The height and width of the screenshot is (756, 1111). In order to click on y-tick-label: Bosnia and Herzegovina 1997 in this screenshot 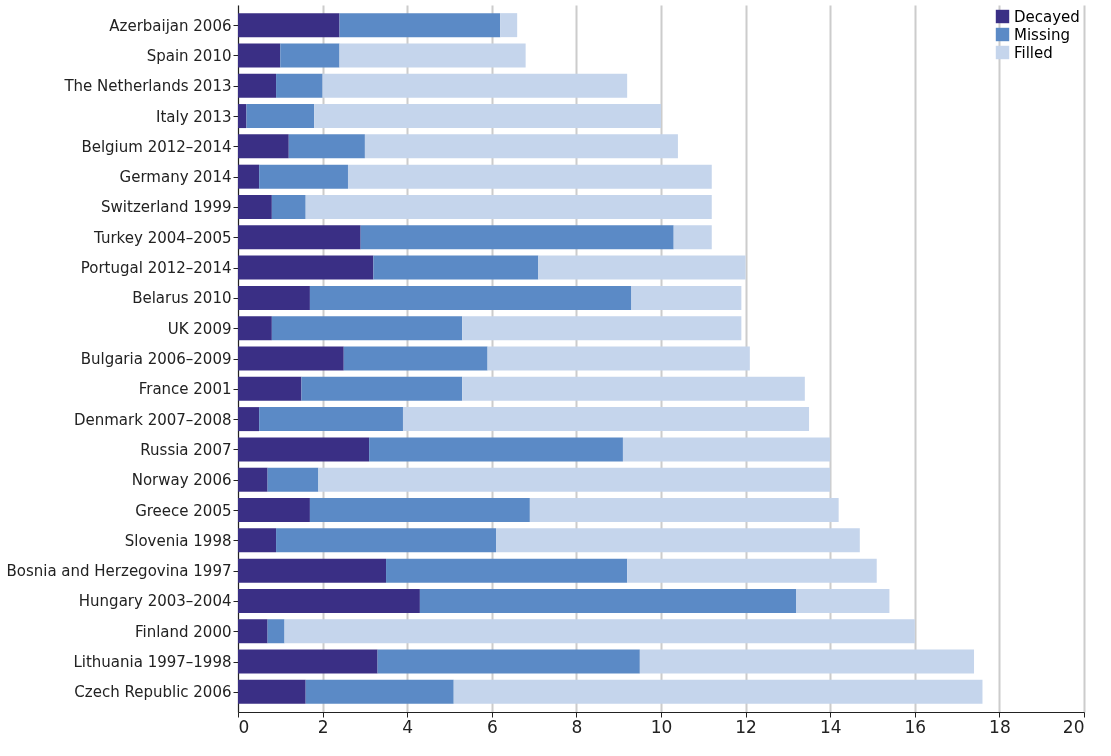, I will do `click(119, 571)`.